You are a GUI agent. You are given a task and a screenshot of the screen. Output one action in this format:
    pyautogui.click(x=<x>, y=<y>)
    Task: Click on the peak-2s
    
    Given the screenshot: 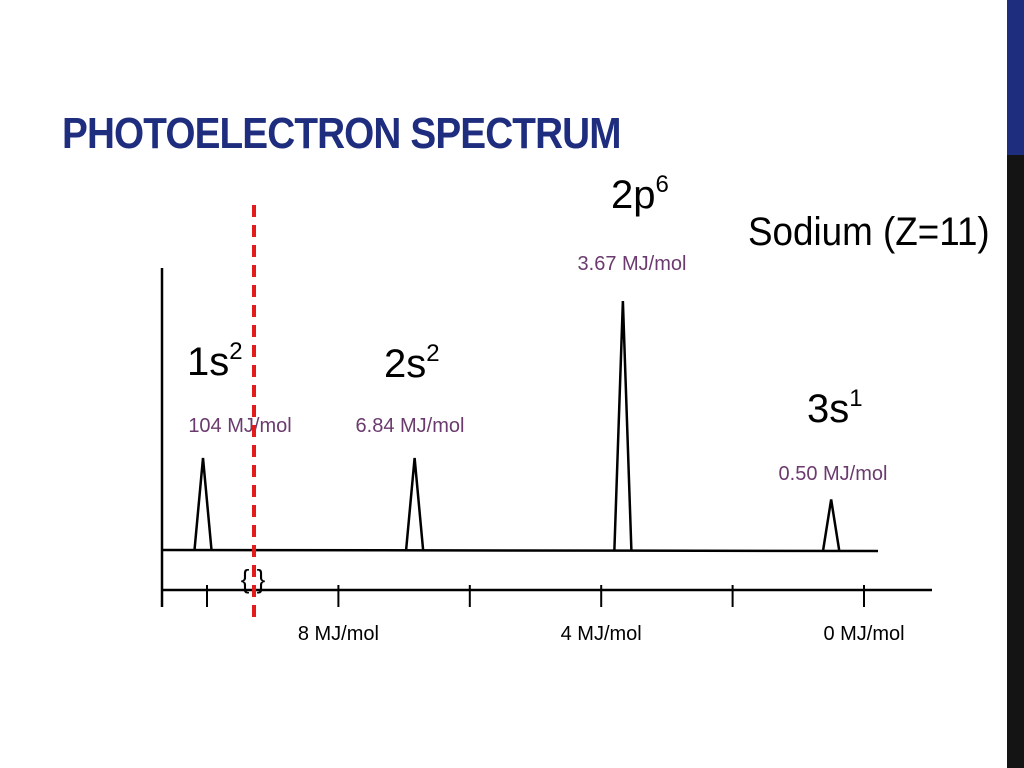 What is the action you would take?
    pyautogui.click(x=414, y=504)
    